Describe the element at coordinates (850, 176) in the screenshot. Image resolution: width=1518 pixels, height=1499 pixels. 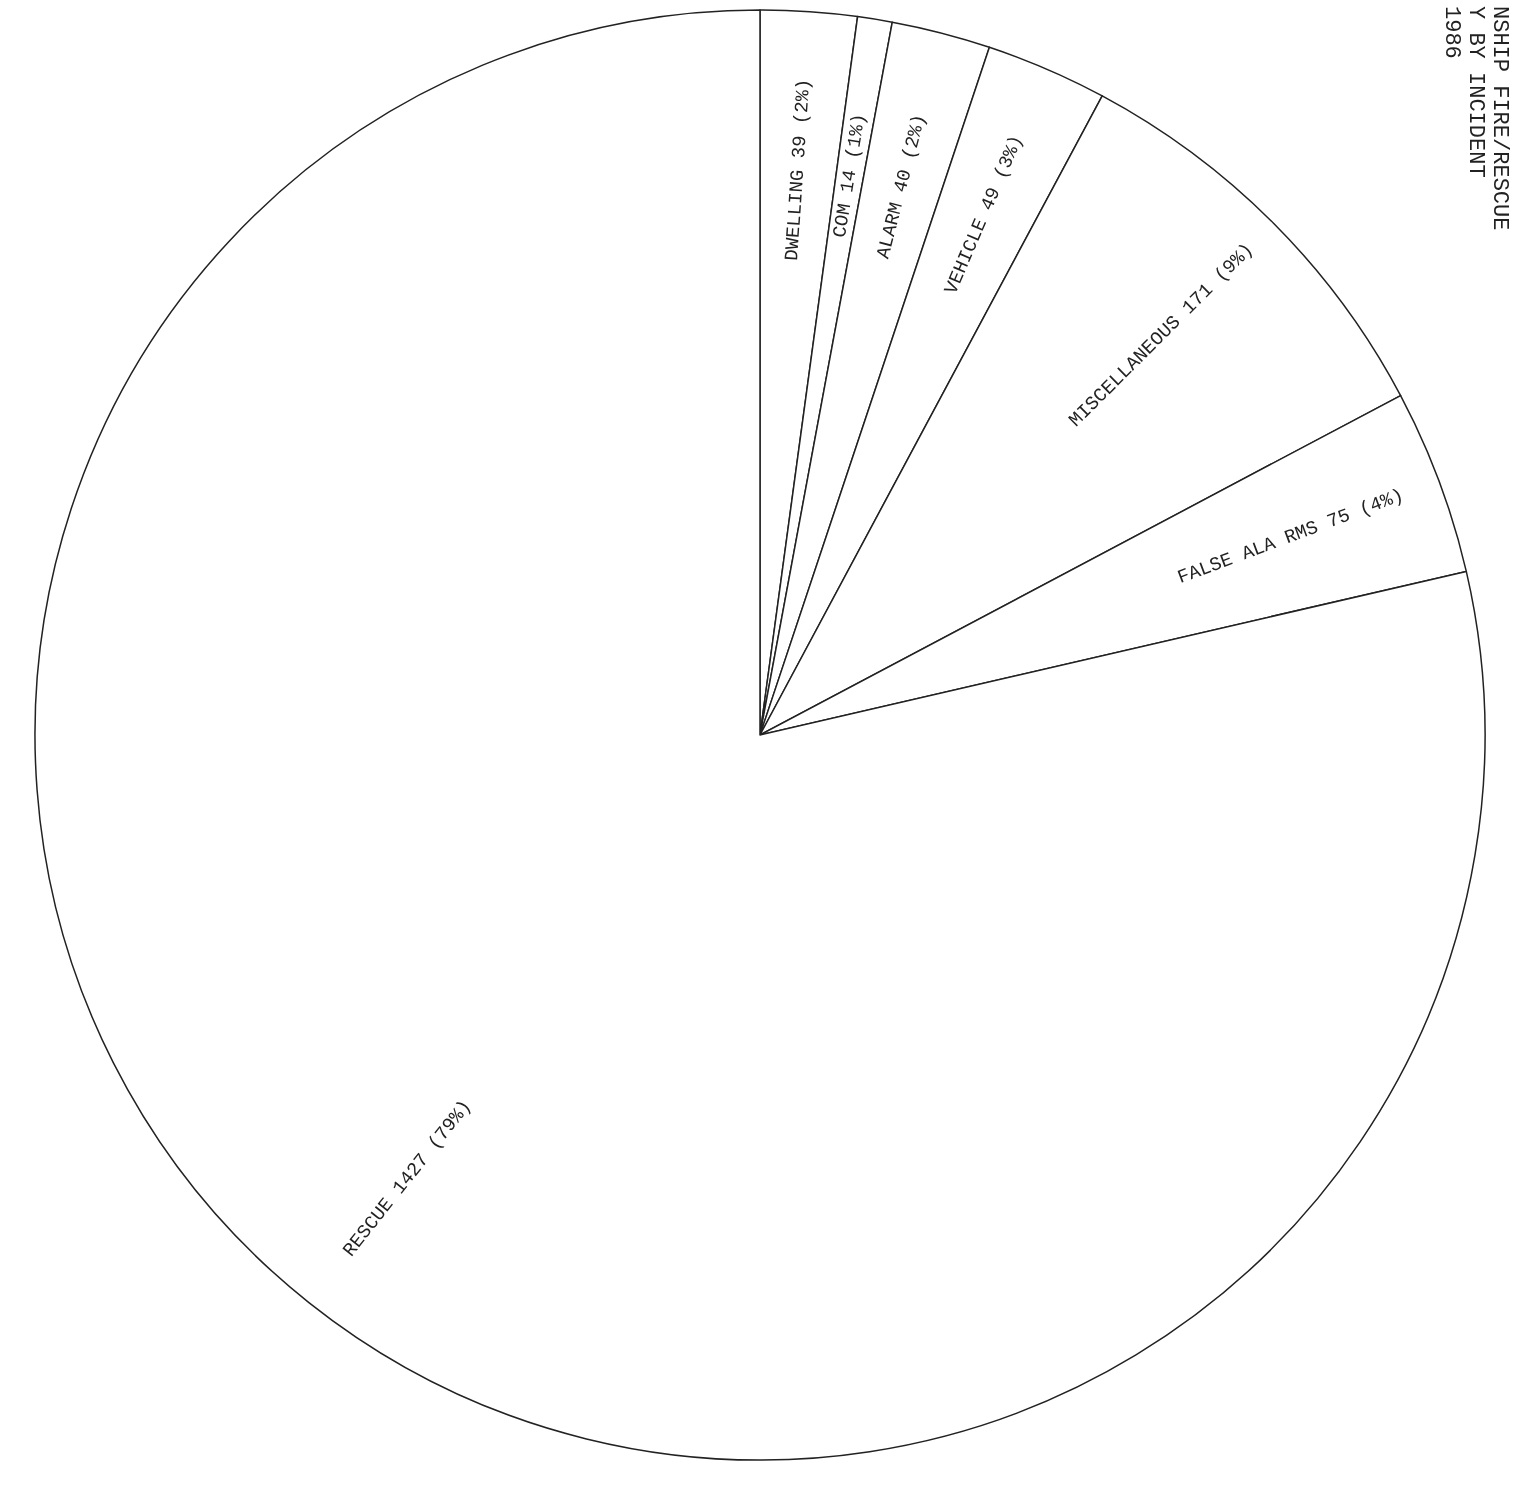
I see `slice-label: COM 14 (1%)` at that location.